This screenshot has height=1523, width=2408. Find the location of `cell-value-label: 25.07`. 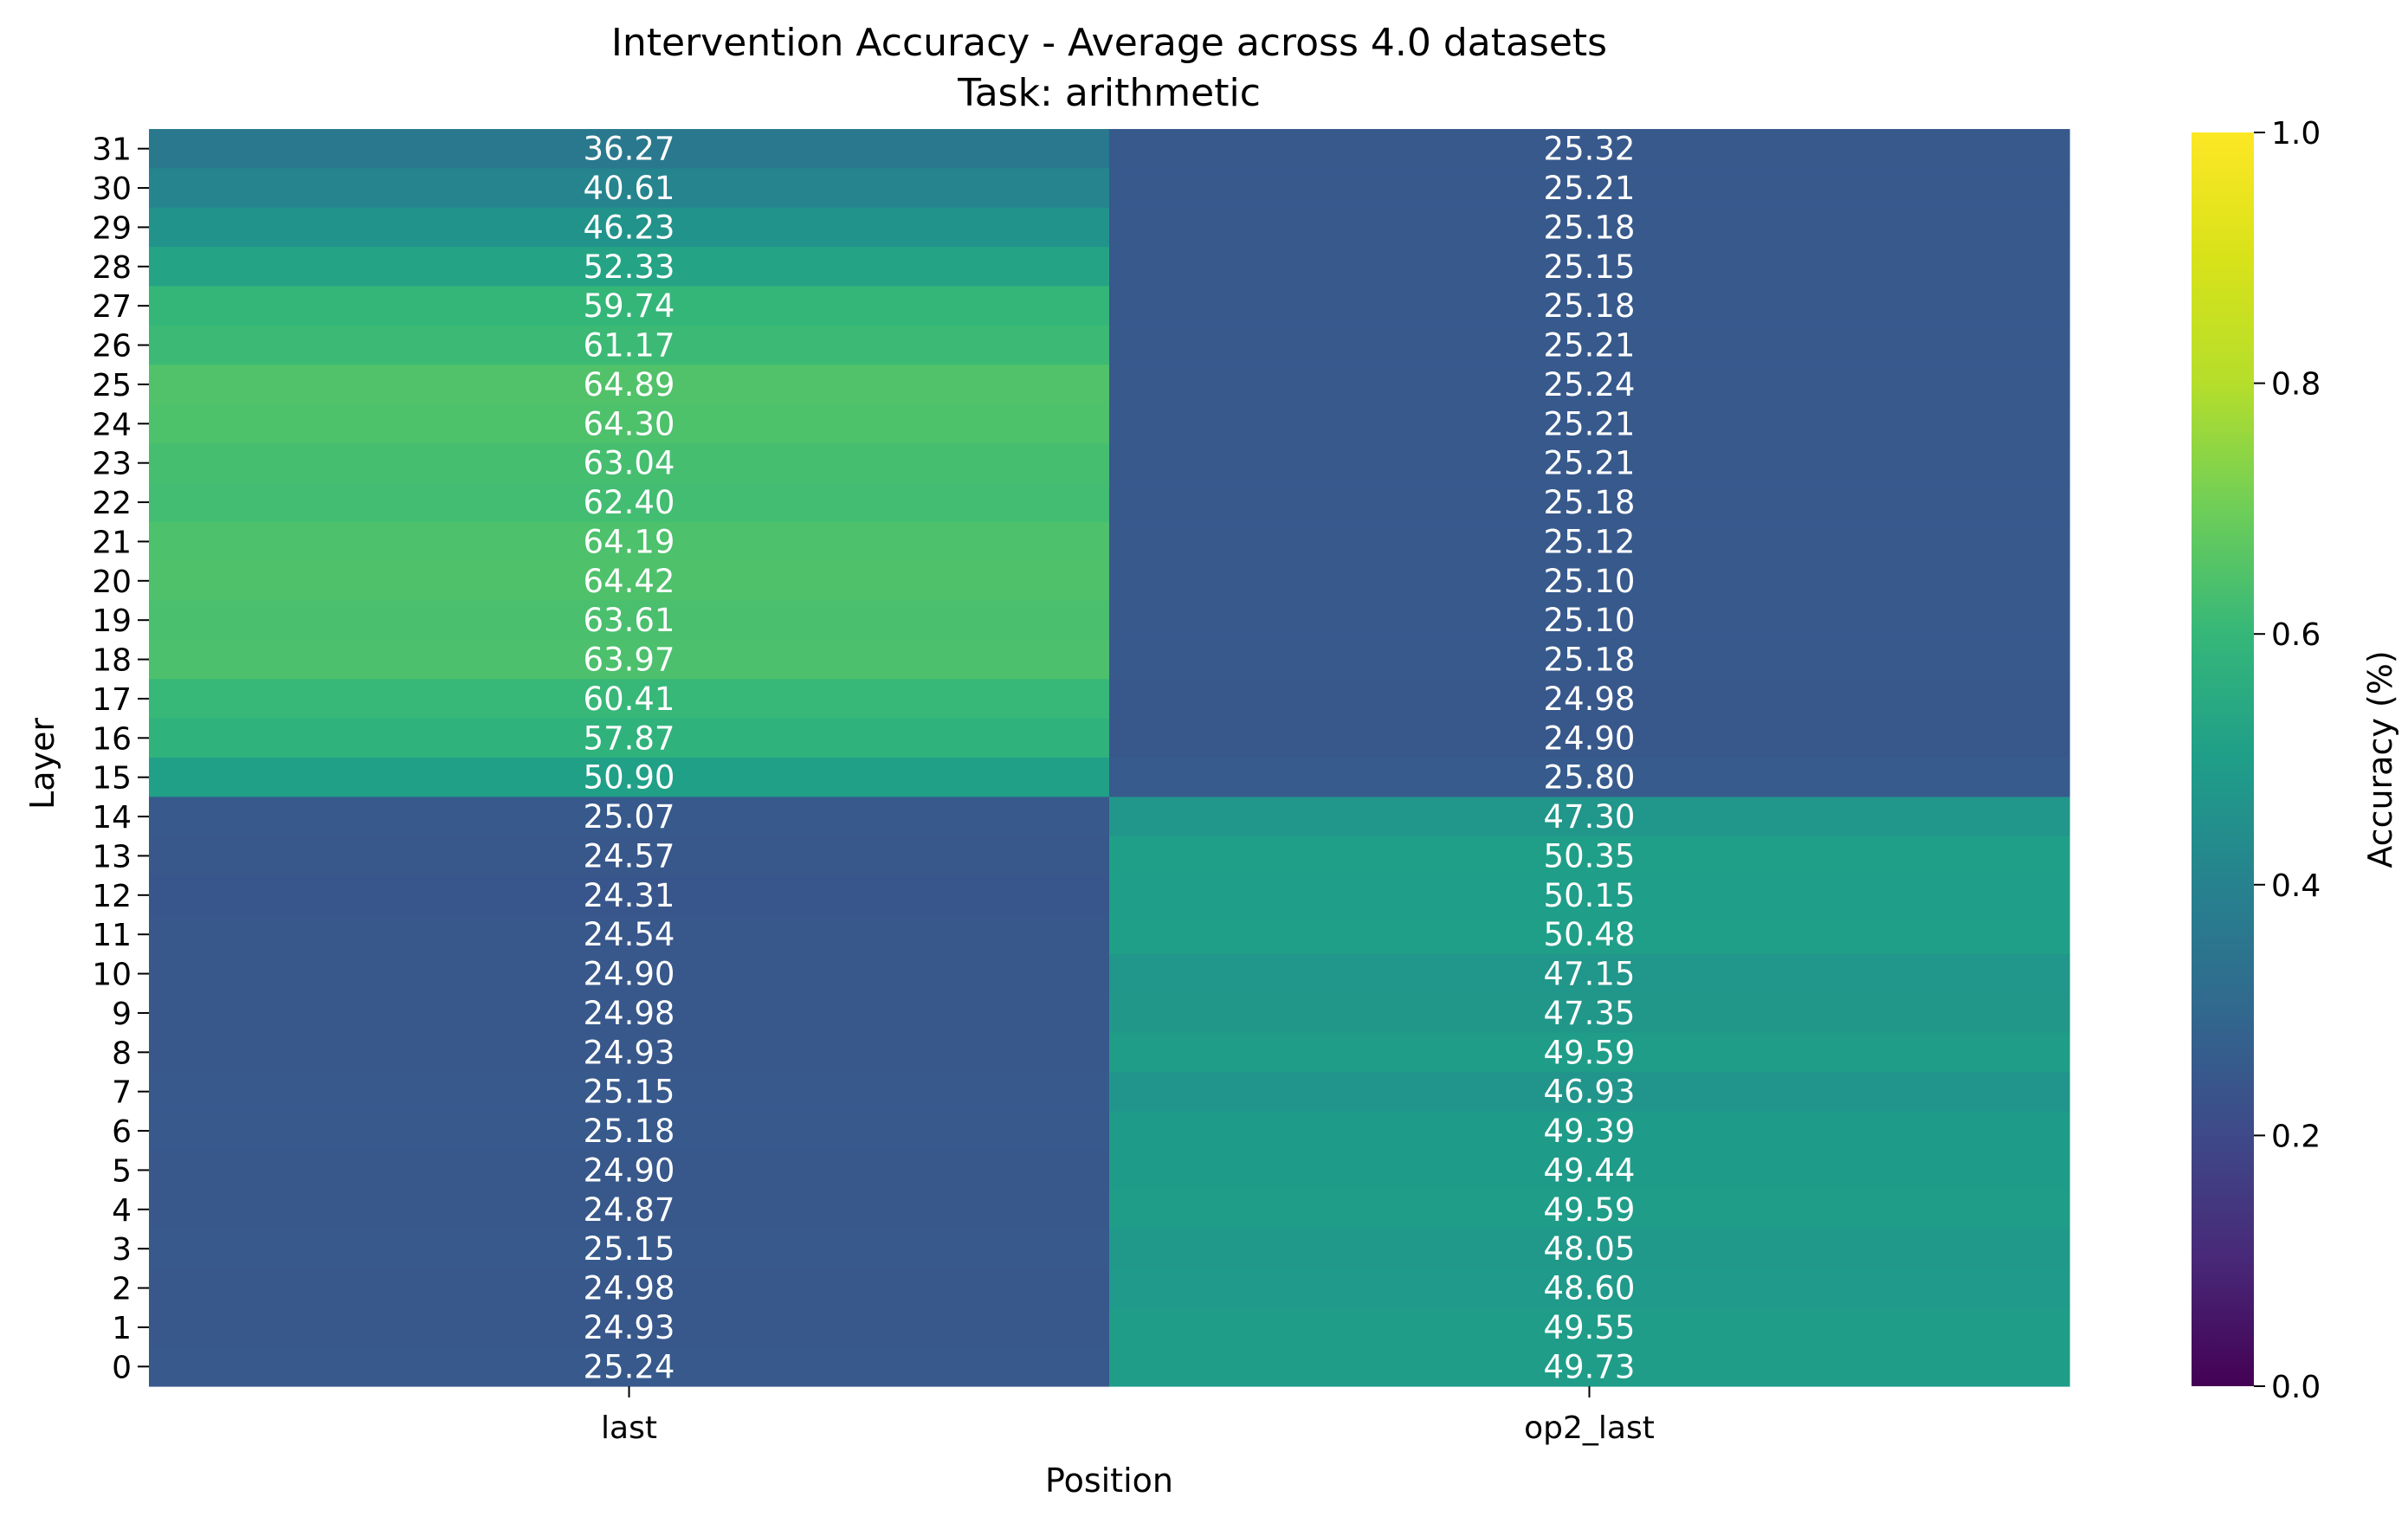

cell-value-label: 25.07 is located at coordinates (629, 817).